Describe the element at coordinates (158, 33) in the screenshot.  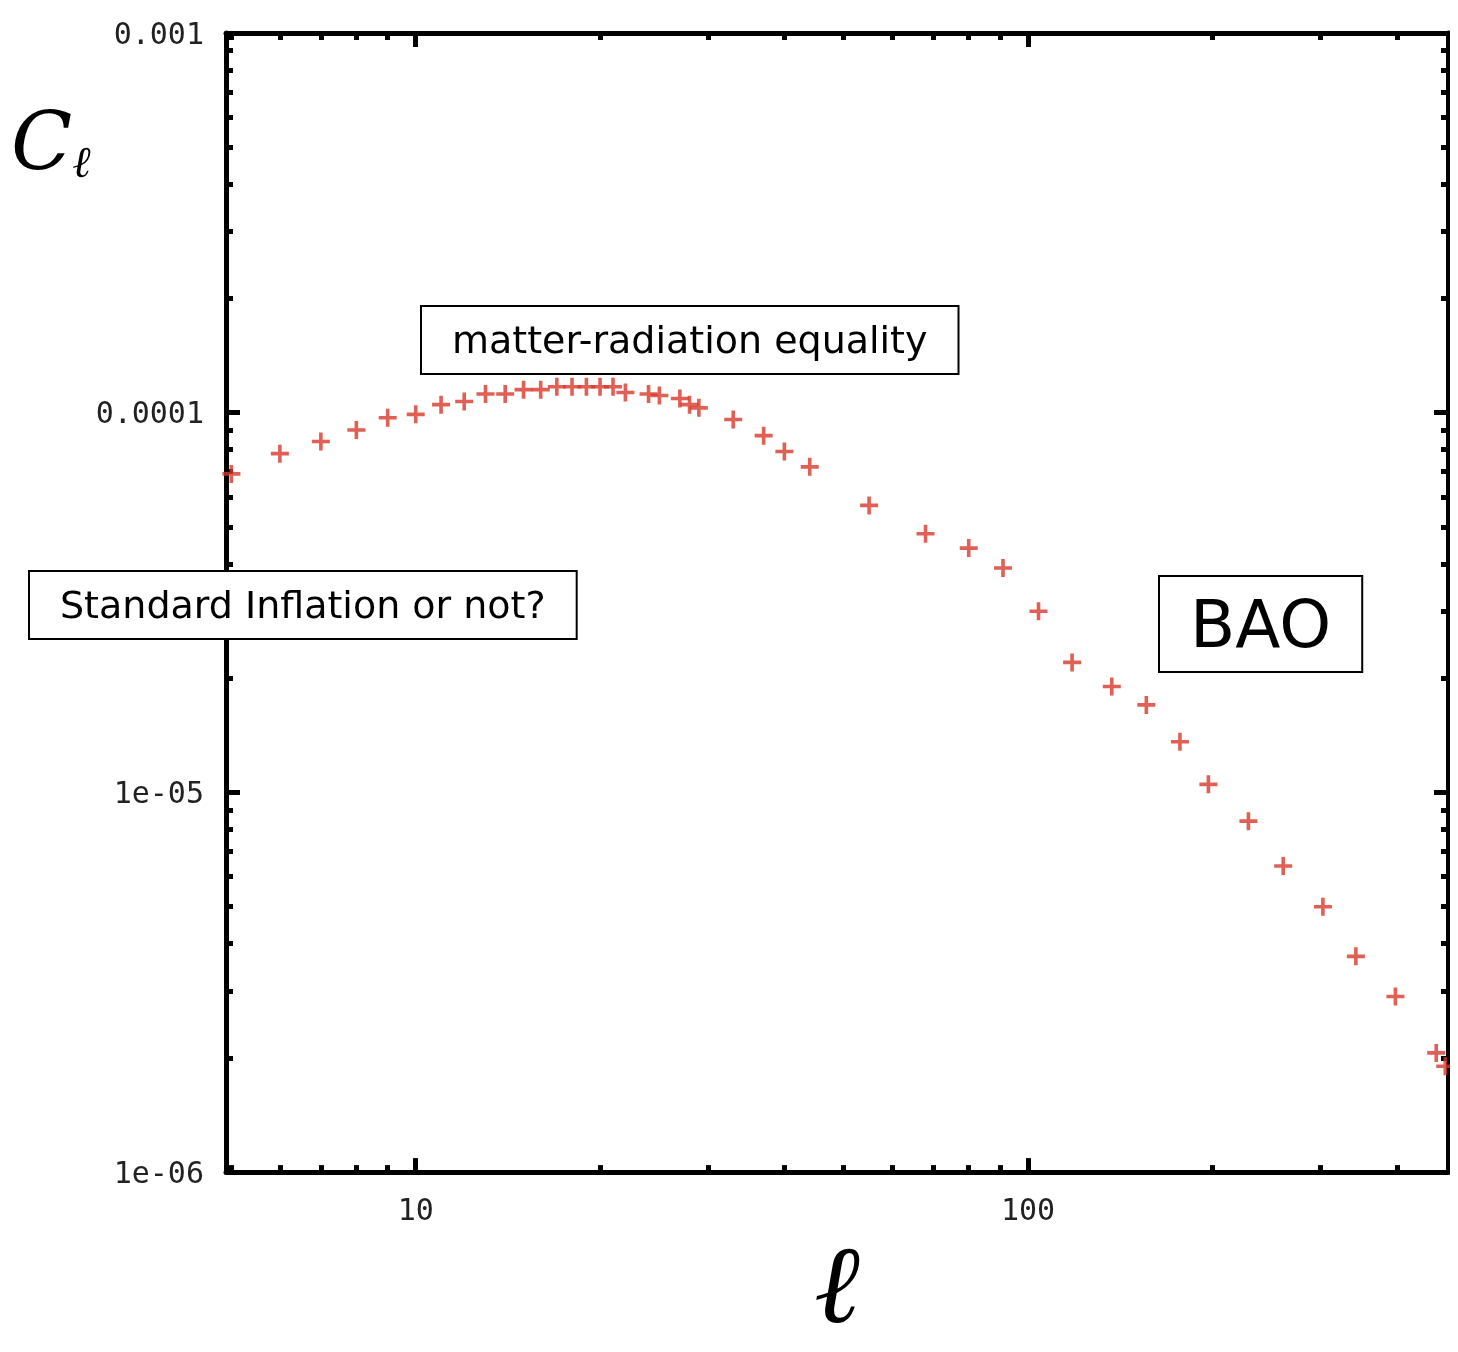
I see `y-tick-label: 0.001` at that location.